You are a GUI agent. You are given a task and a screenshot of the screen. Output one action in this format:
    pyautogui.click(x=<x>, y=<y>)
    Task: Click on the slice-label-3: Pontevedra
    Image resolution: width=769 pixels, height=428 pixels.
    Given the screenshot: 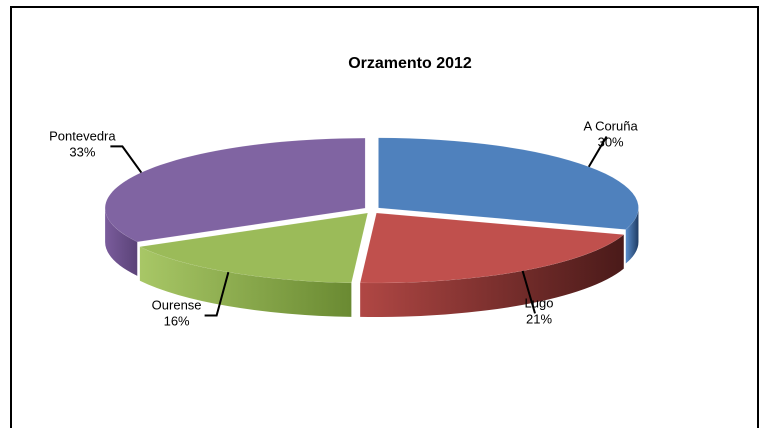 What is the action you would take?
    pyautogui.click(x=82, y=135)
    